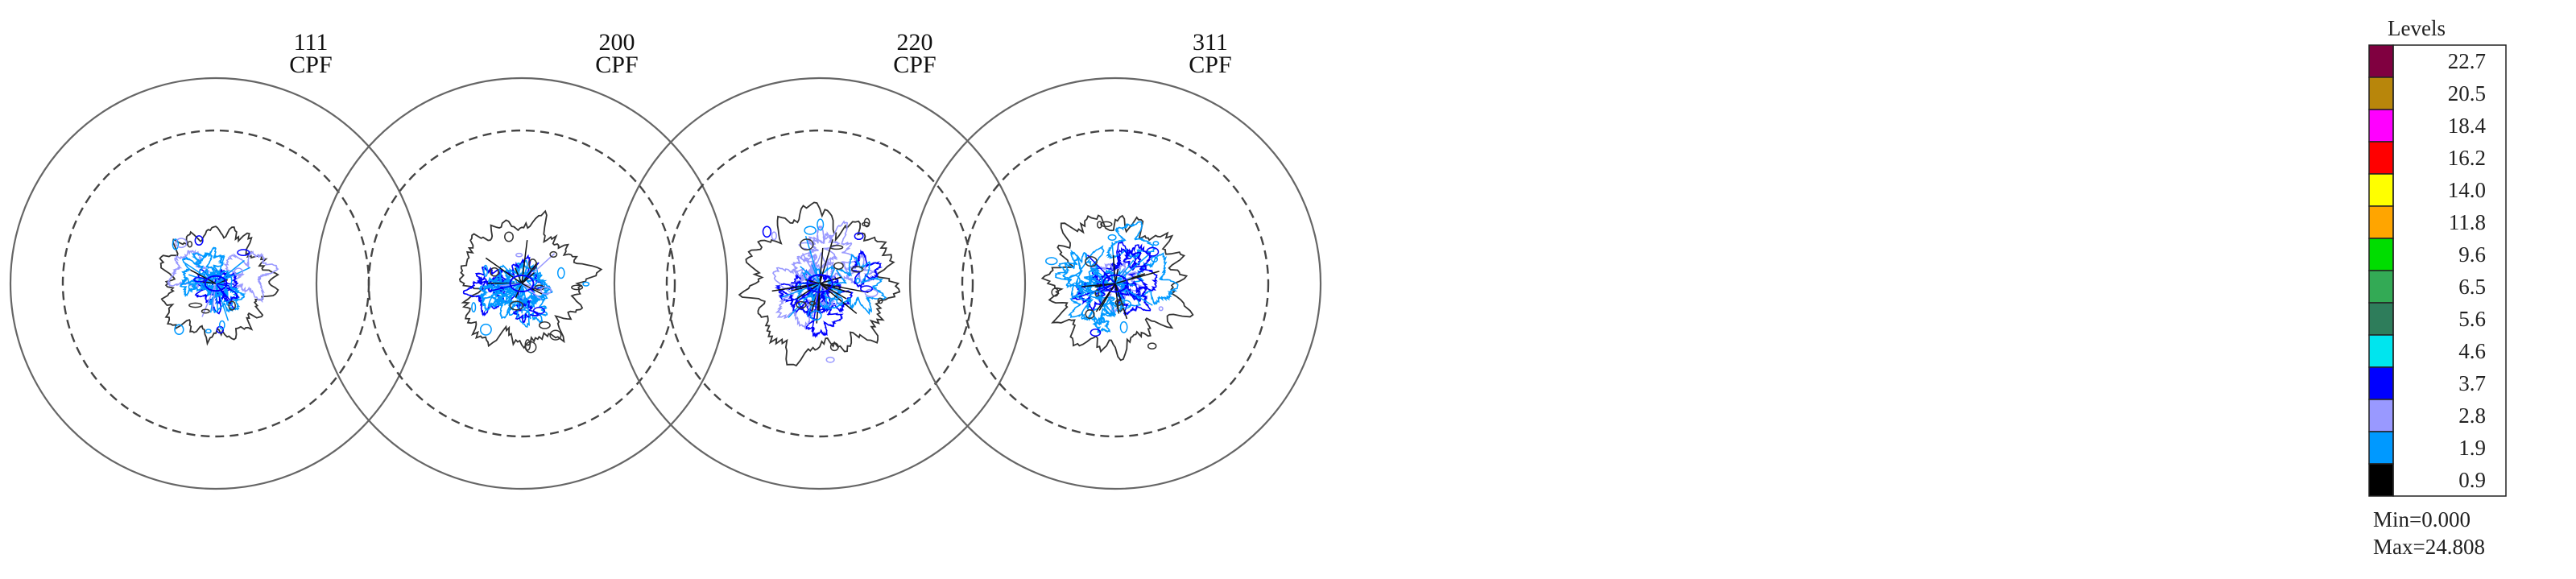 The image size is (2576, 579). I want to click on contour-level-0.9, so click(531, 279).